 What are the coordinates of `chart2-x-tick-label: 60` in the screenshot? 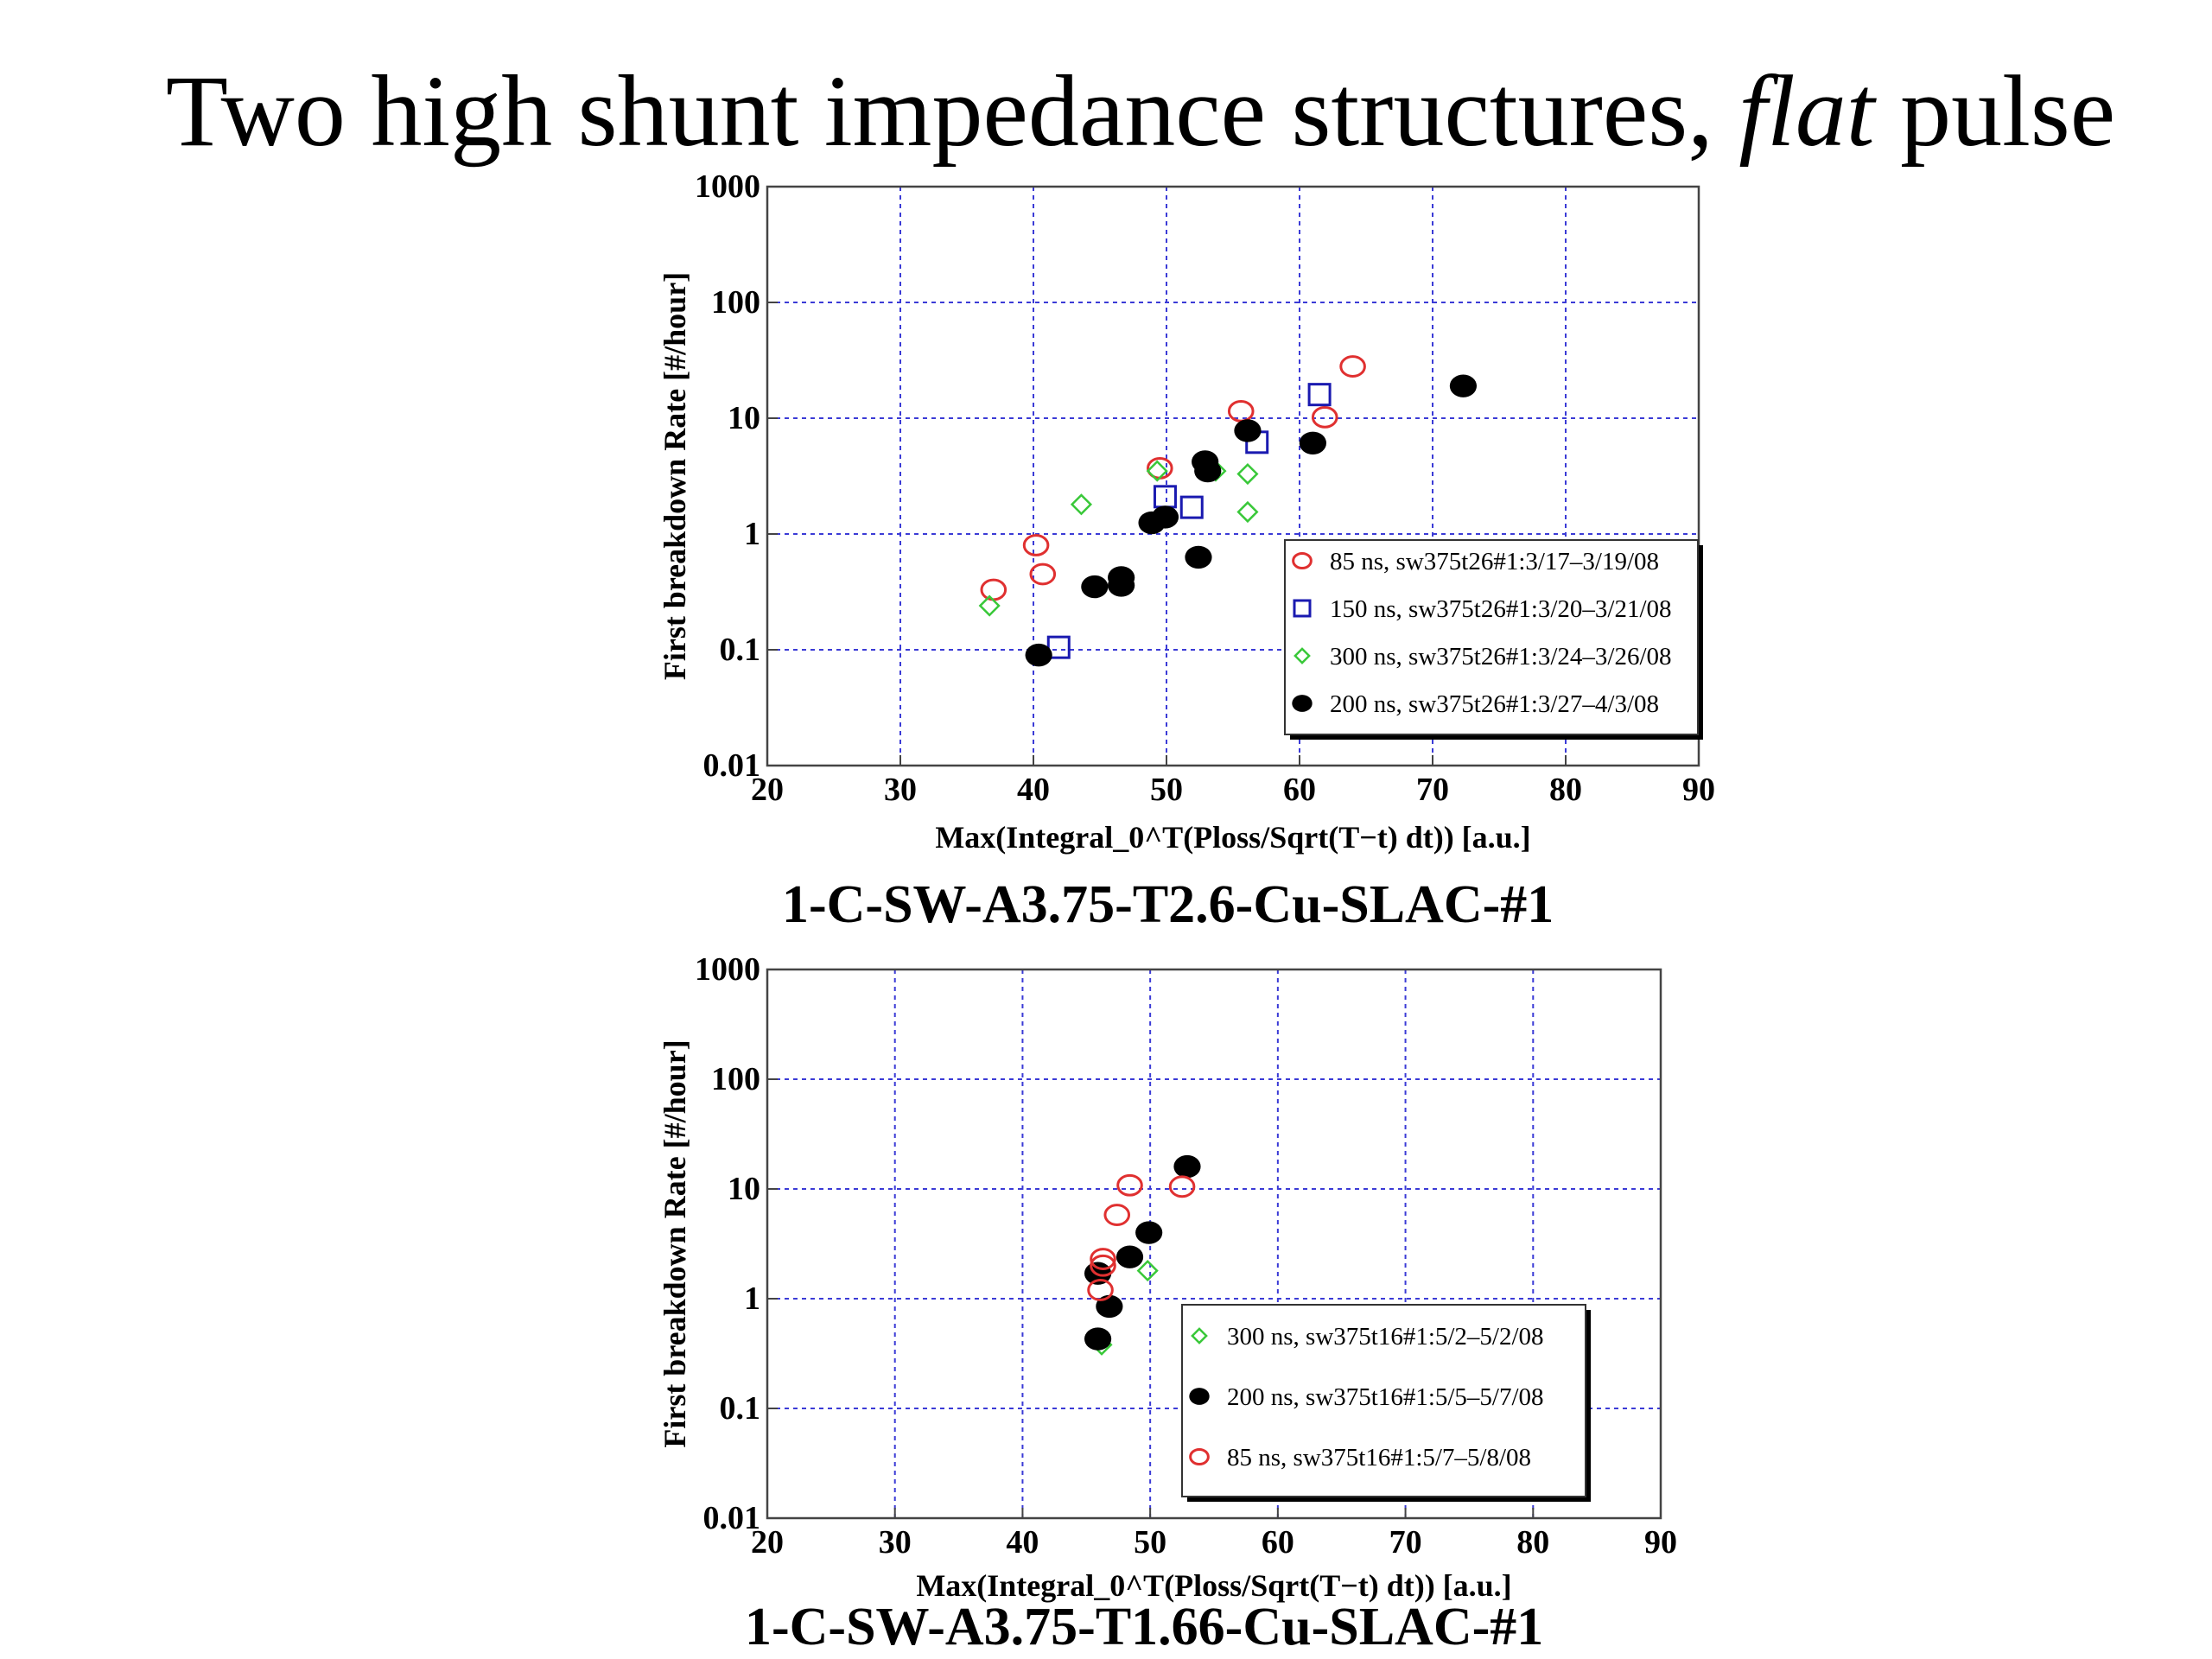 It's located at (1278, 1542).